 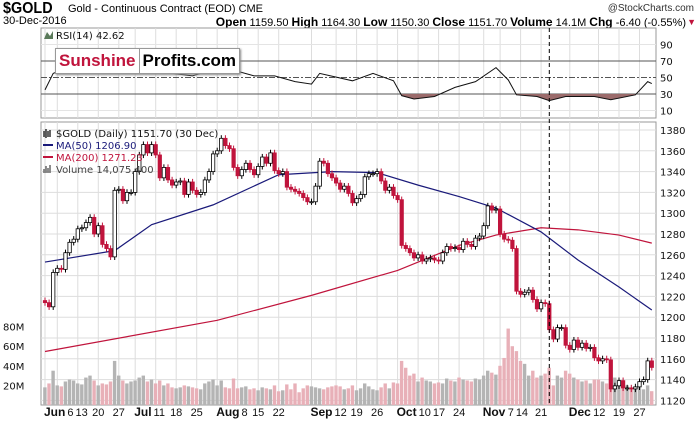 What do you see at coordinates (666, 79) in the screenshot?
I see `rsi-tick-label: 50` at bounding box center [666, 79].